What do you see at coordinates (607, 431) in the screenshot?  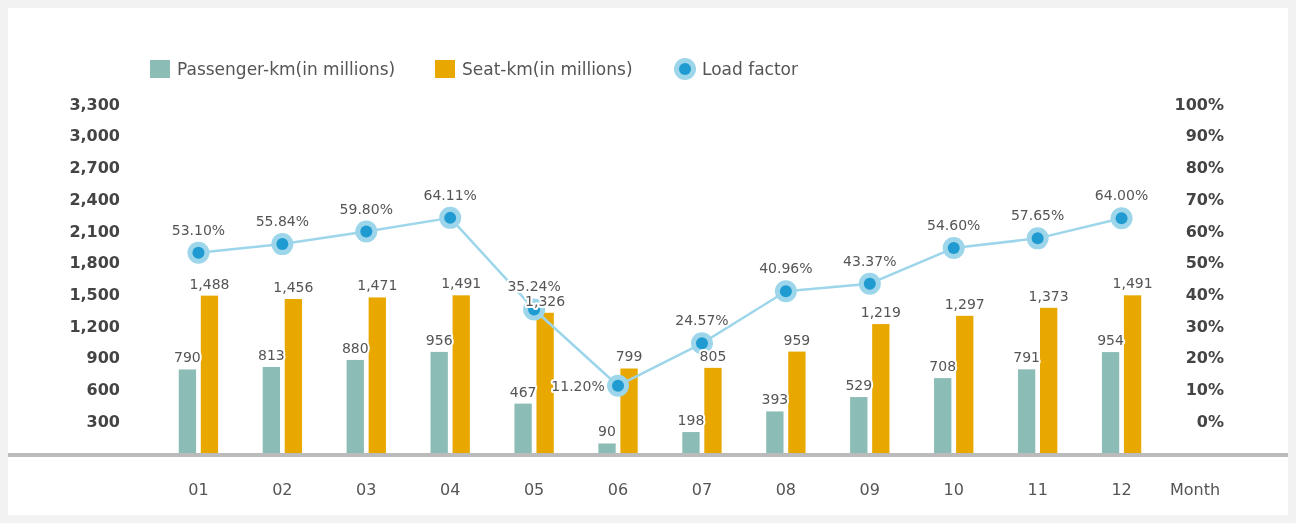 I see `data-label: 90` at bounding box center [607, 431].